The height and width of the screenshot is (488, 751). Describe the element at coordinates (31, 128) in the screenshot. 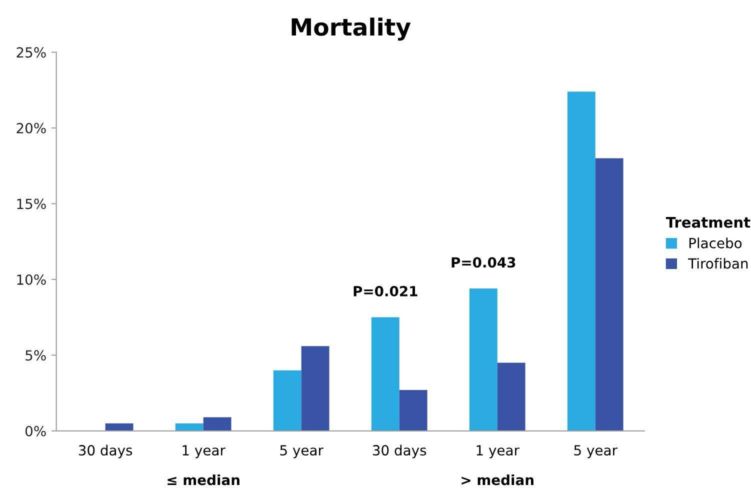

I see `y-tick-label: 20%` at that location.